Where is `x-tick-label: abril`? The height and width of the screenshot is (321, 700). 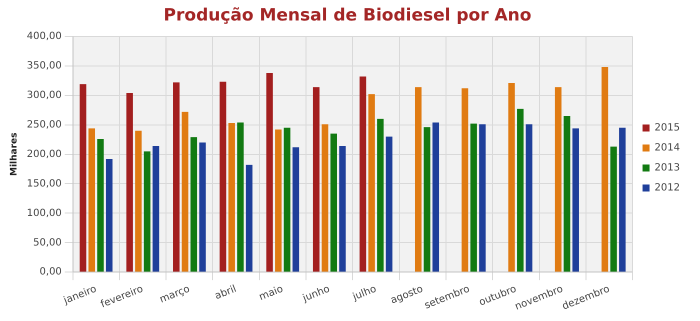 x-tick-label: abril is located at coordinates (225, 293).